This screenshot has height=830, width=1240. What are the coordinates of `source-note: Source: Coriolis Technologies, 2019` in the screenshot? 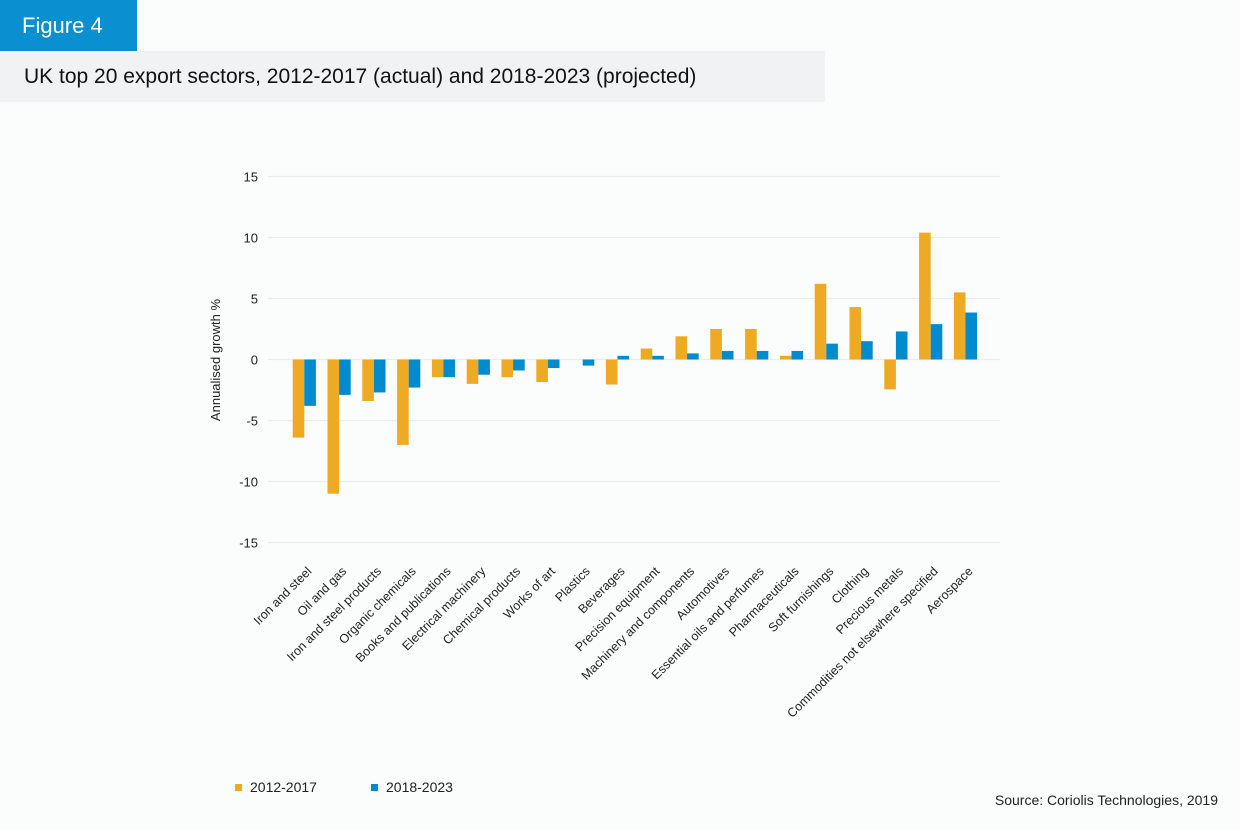 It's located at (1106, 800).